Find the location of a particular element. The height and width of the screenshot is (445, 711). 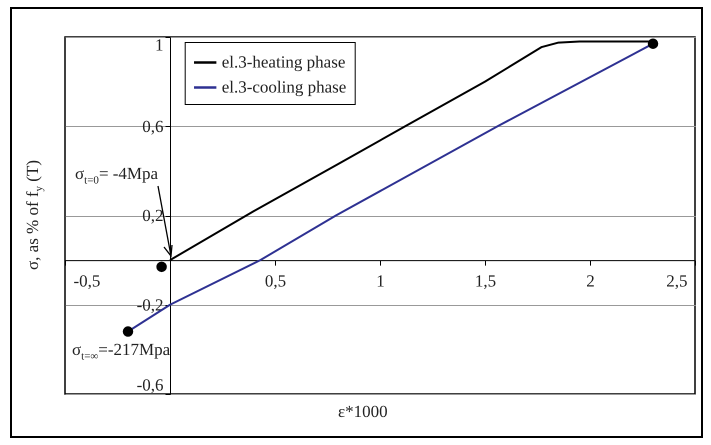

annotation: σ$_{t=0}$= -4Mpa is located at coordinates (116, 175).